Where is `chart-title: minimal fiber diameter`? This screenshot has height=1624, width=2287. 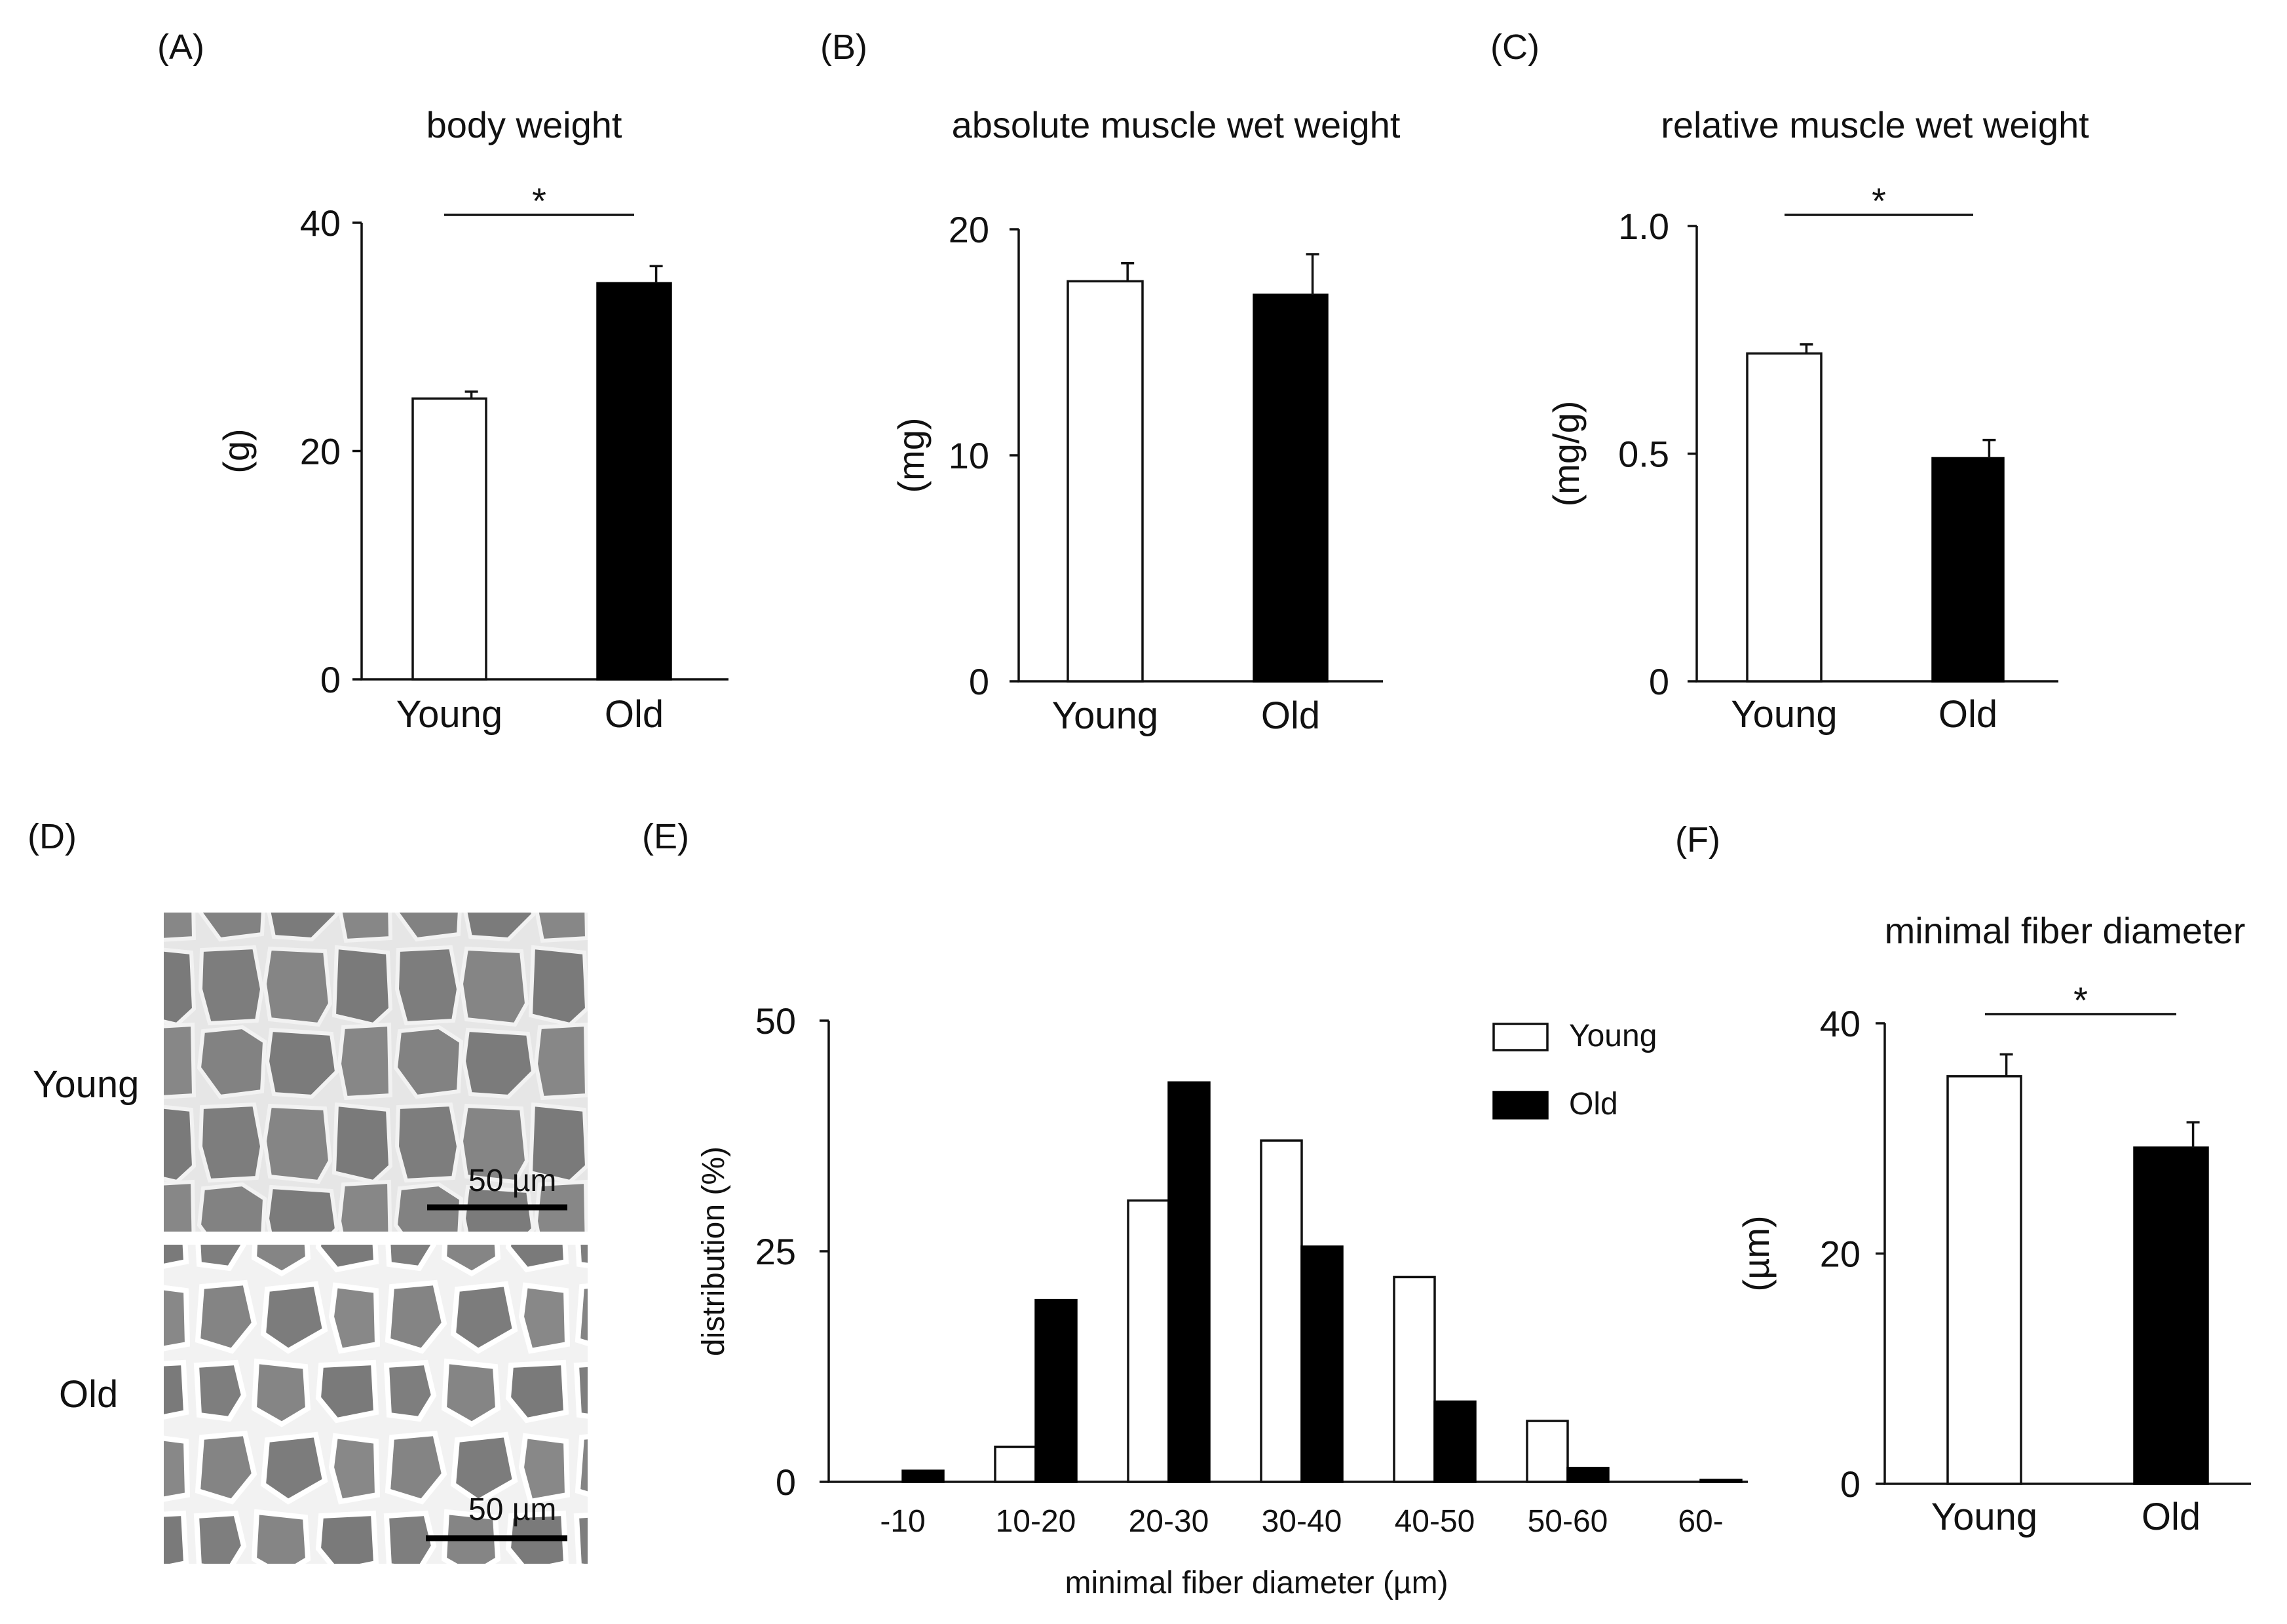
chart-title: minimal fiber diameter is located at coordinates (2065, 930).